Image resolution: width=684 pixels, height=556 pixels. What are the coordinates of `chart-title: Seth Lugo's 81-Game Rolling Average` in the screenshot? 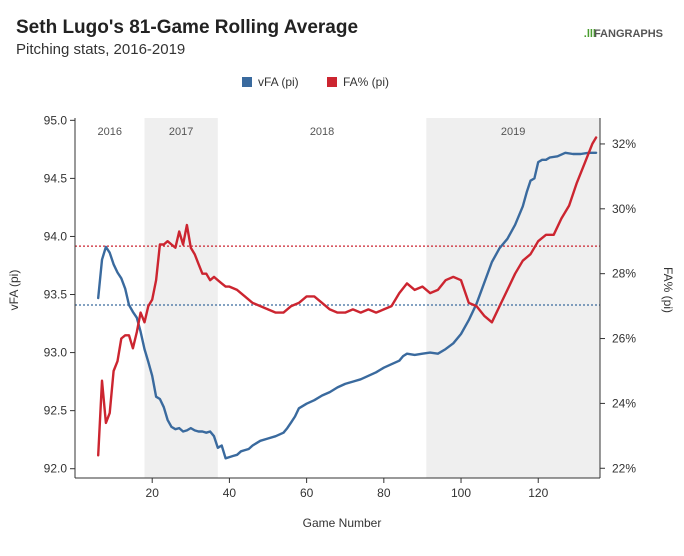 It's located at (187, 27).